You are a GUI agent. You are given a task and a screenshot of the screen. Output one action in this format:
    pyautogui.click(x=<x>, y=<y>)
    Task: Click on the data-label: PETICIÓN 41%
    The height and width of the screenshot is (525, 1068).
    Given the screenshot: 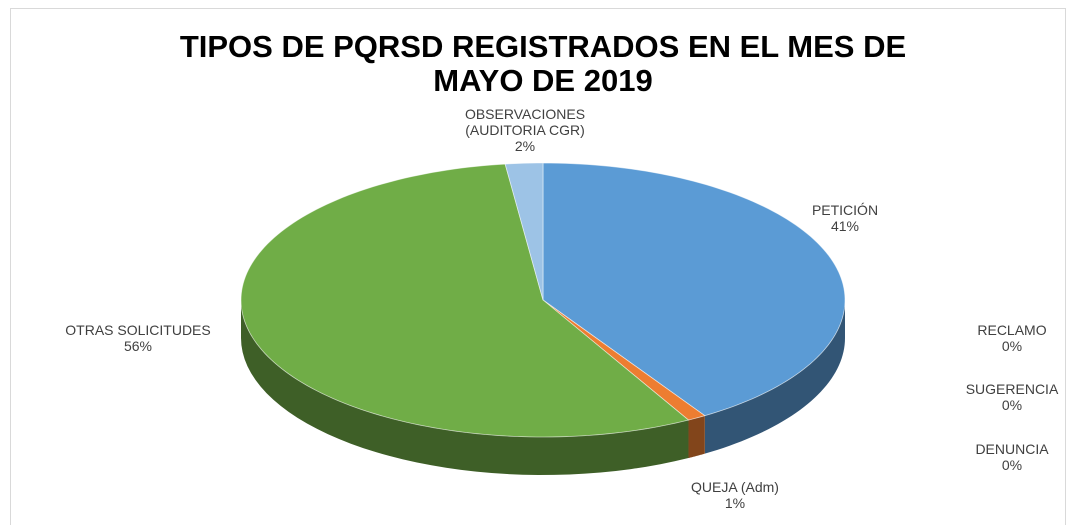 What is the action you would take?
    pyautogui.click(x=845, y=218)
    